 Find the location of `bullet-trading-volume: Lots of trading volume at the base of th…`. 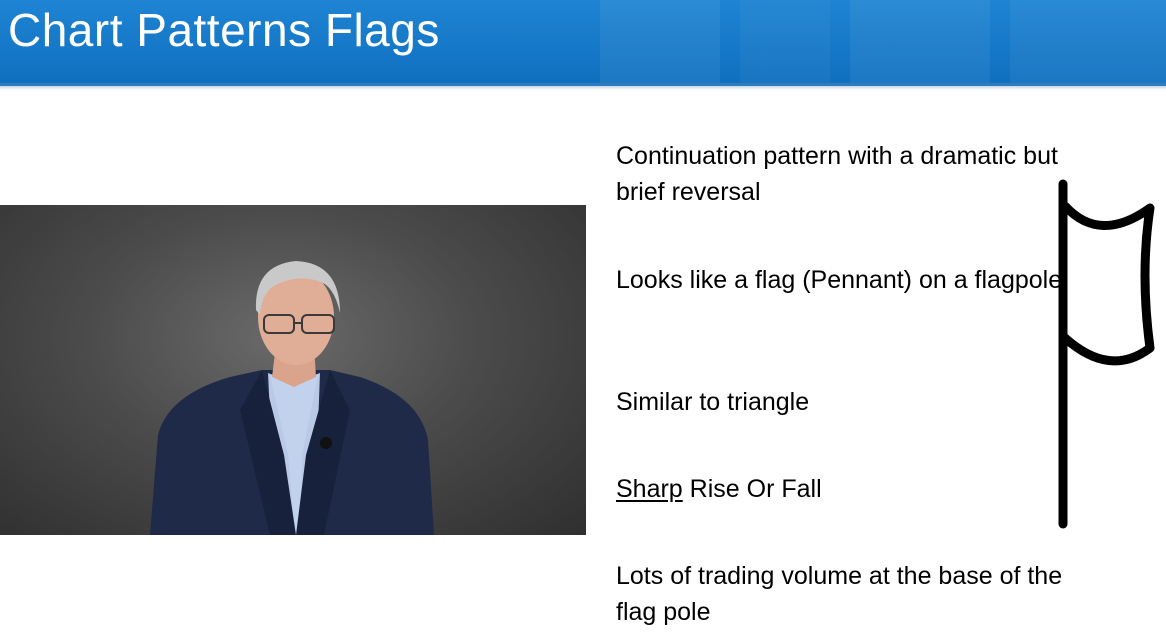

bullet-trading-volume: Lots of trading volume at the base of th… is located at coordinates (839, 594).